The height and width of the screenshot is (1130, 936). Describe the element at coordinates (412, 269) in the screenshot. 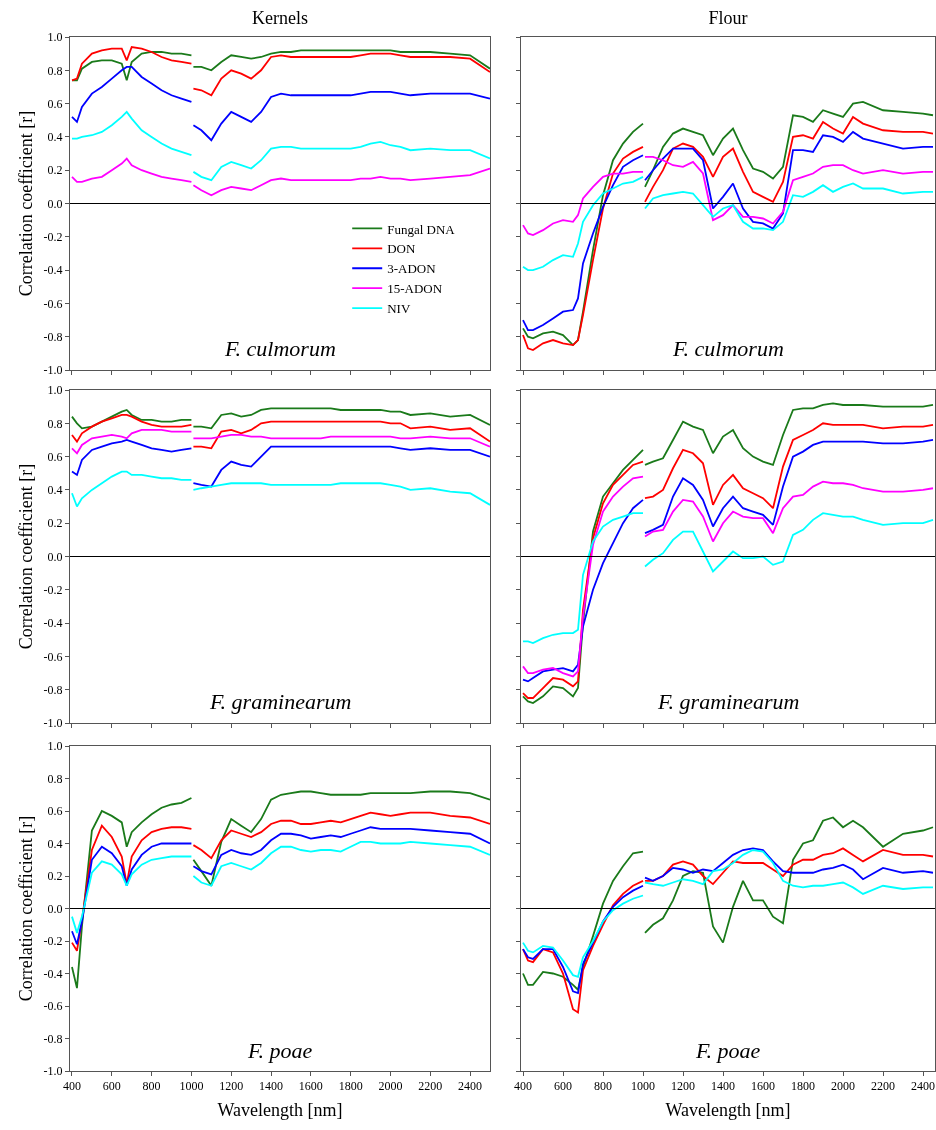

I see `legend-label: 3-ADON` at that location.